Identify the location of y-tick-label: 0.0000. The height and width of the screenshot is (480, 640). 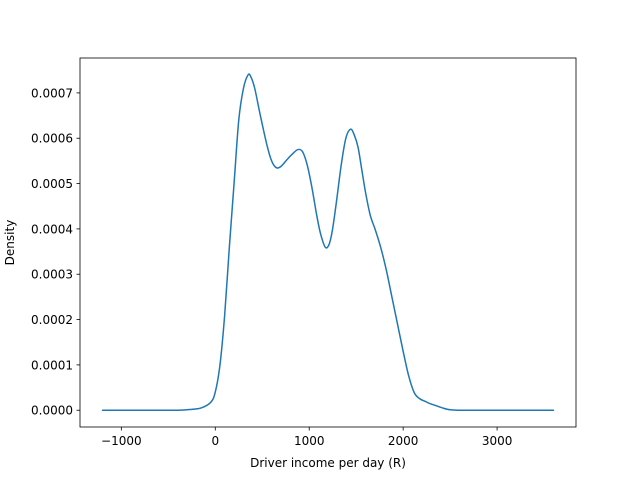
(52, 411).